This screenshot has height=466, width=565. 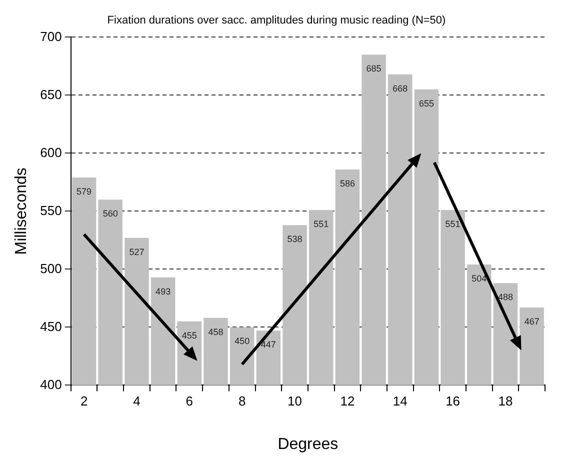 What do you see at coordinates (374, 69) in the screenshot?
I see `data-label: 685` at bounding box center [374, 69].